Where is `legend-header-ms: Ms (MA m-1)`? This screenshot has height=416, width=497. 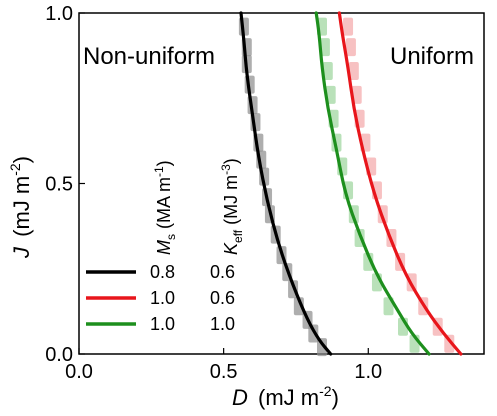 legend-header-ms: Ms (MA m-1) is located at coordinates (165, 207).